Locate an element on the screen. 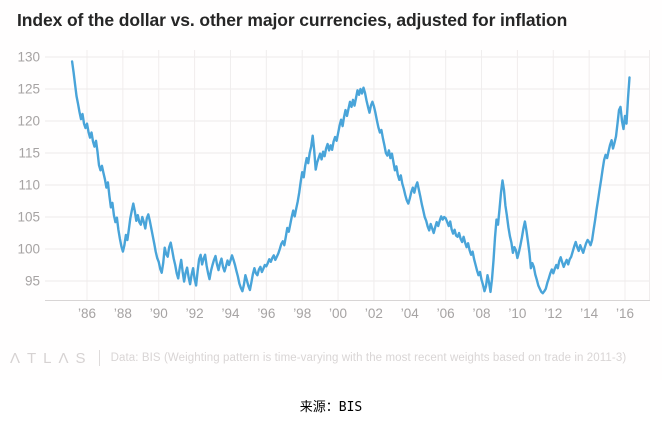  x-axis-tick-label: ’96 is located at coordinates (266, 313).